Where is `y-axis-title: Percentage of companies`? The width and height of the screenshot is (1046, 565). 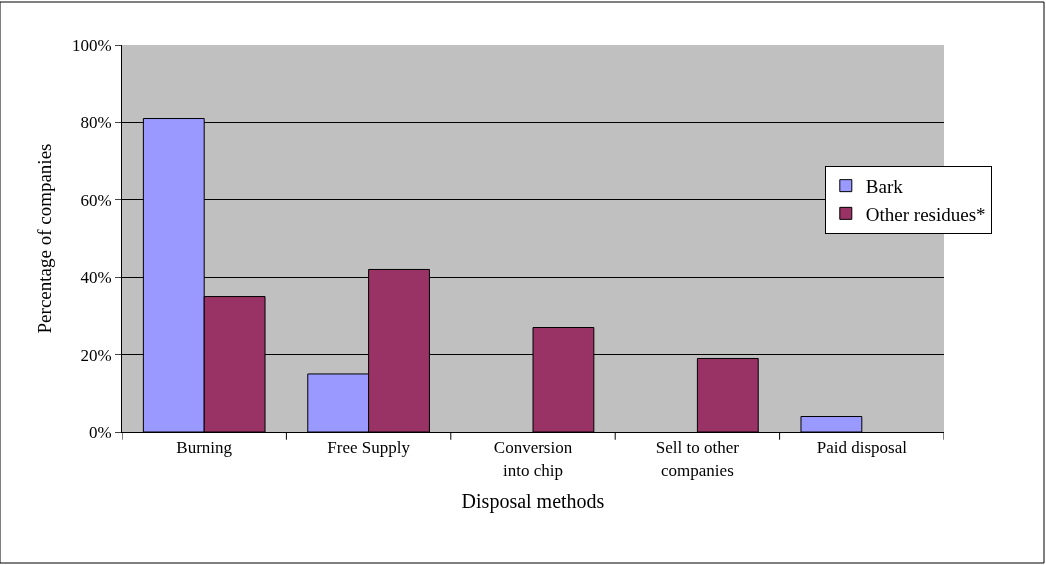
y-axis-title: Percentage of companies is located at coordinates (44, 238).